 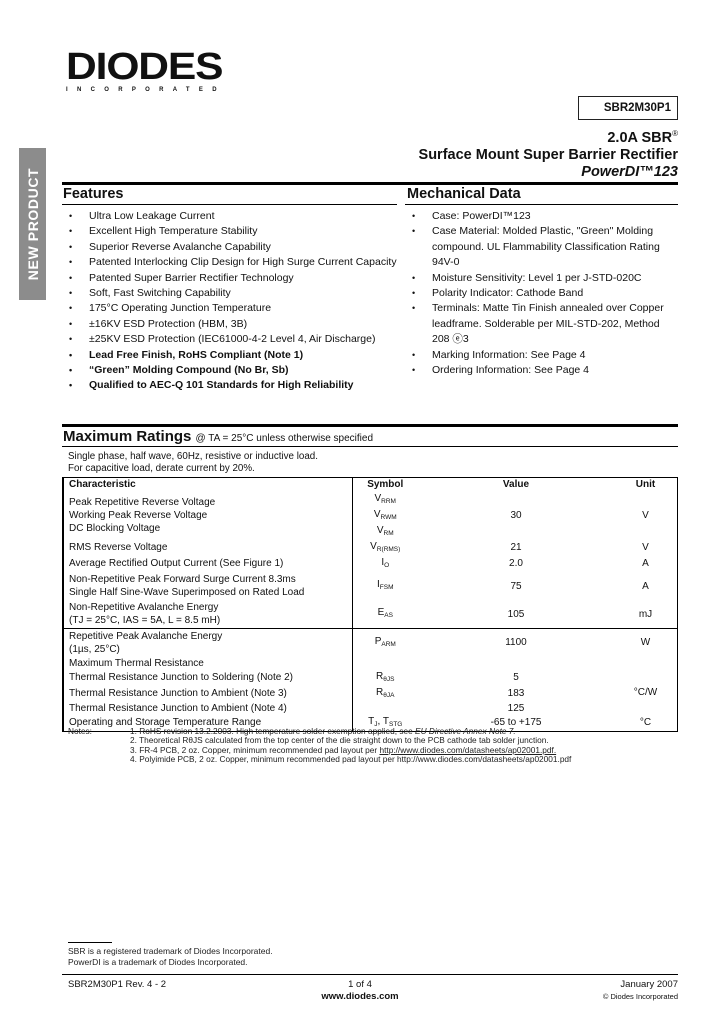 I want to click on symbol-cell: TJ, TSTG, so click(x=384, y=723).